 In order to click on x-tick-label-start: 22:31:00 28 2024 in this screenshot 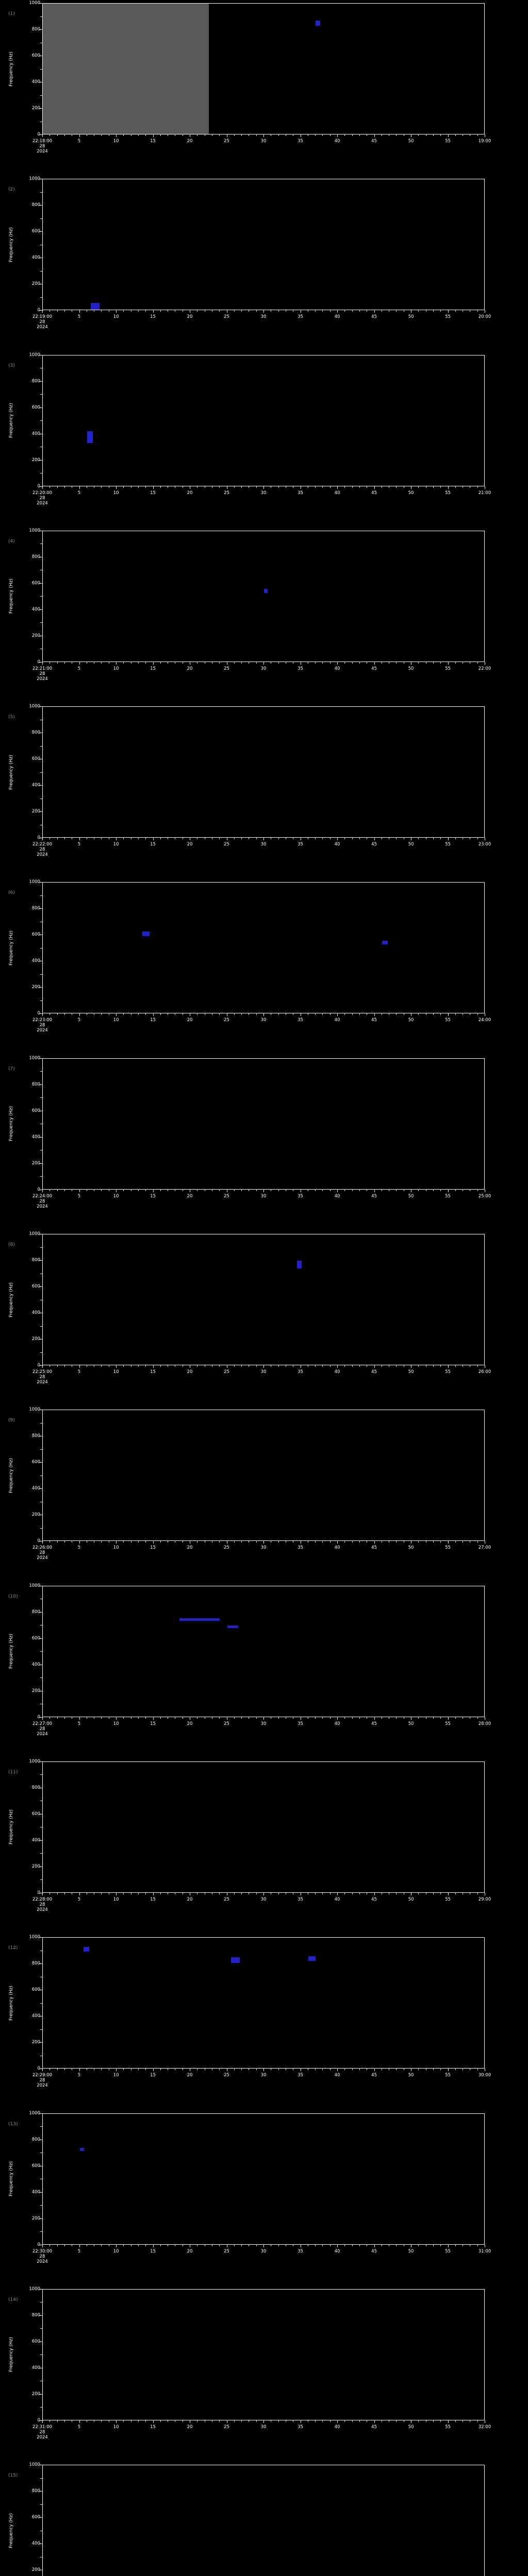, I will do `click(42, 2432)`.